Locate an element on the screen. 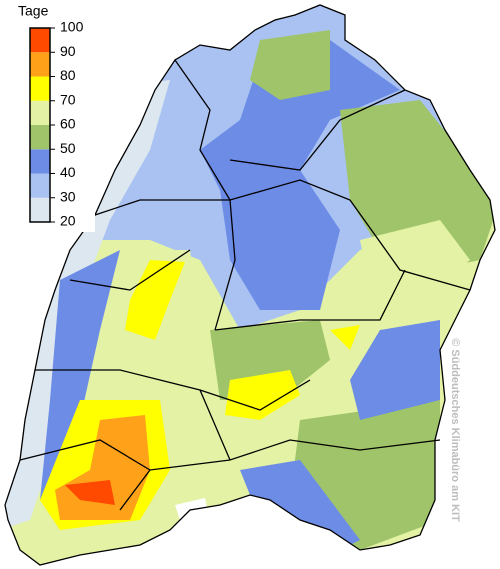  legend-tick-label: 100 is located at coordinates (72, 27).